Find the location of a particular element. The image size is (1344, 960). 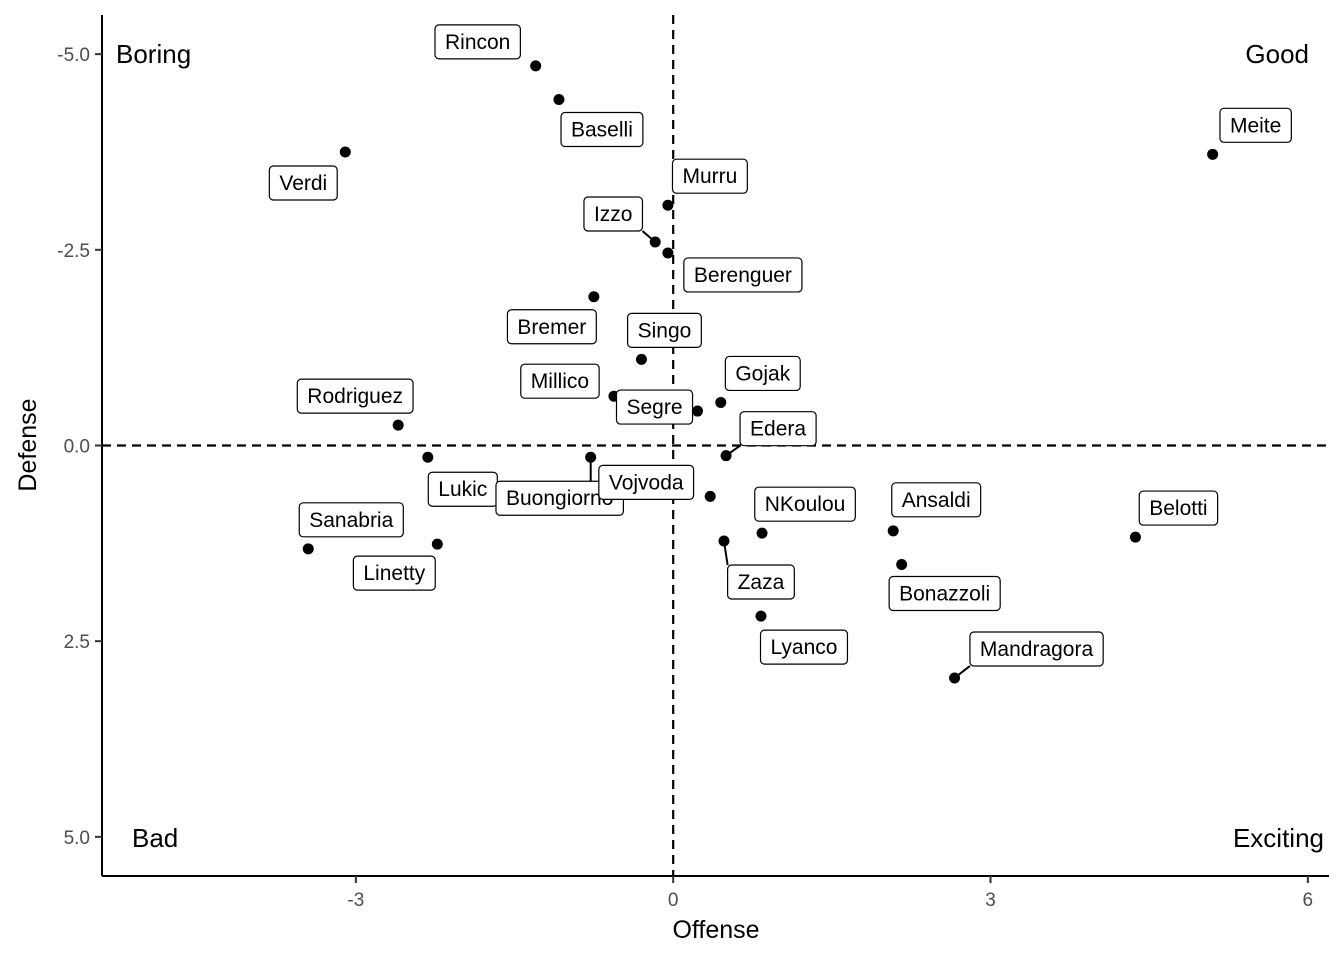

quadrant-label-bottom-right: Exciting is located at coordinates (1278, 838).